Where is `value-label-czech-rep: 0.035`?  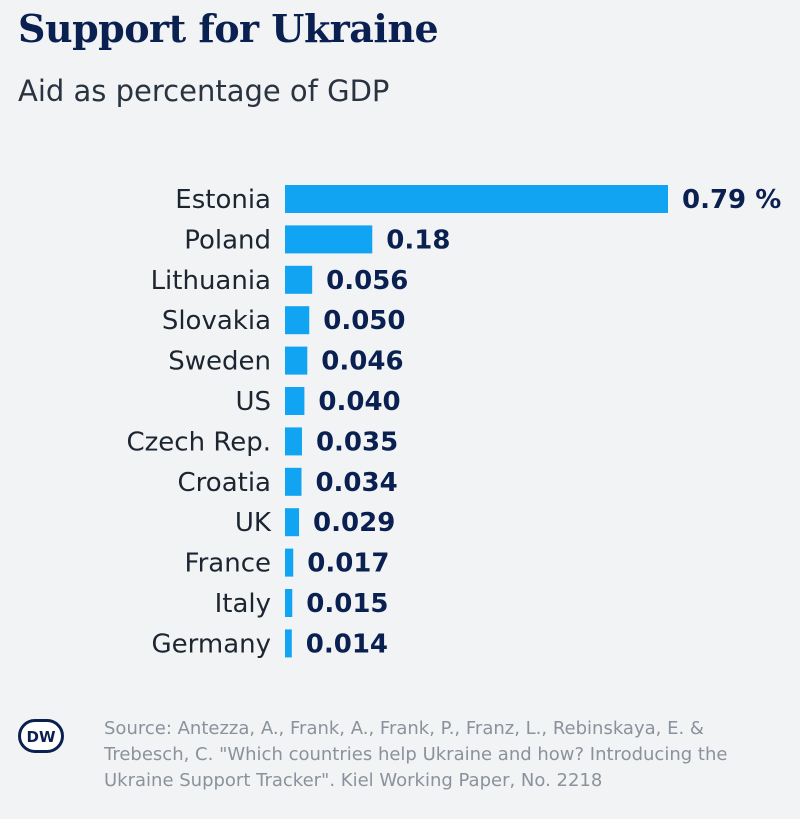
value-label-czech-rep: 0.035 is located at coordinates (357, 442).